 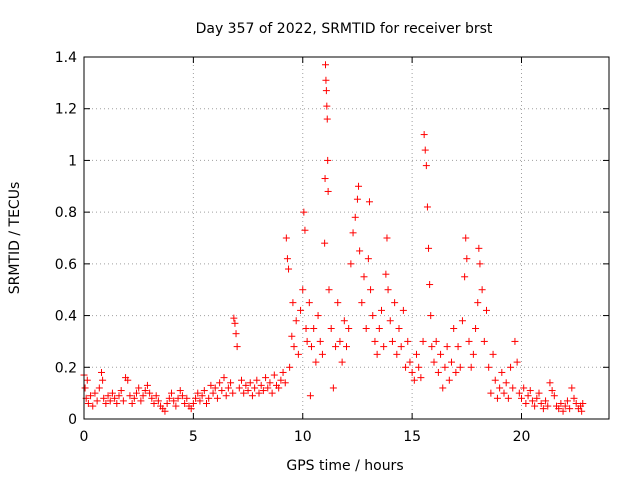 What do you see at coordinates (344, 466) in the screenshot?
I see `x-axis-label: GPS time / hours` at bounding box center [344, 466].